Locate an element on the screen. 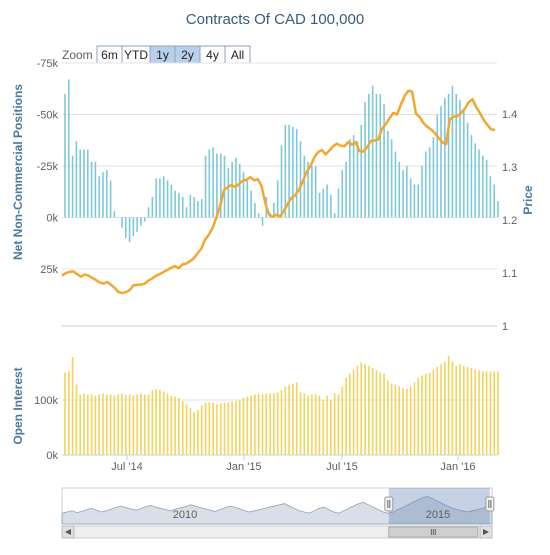 The width and height of the screenshot is (550, 555). price-axis-title: Price is located at coordinates (528, 200).